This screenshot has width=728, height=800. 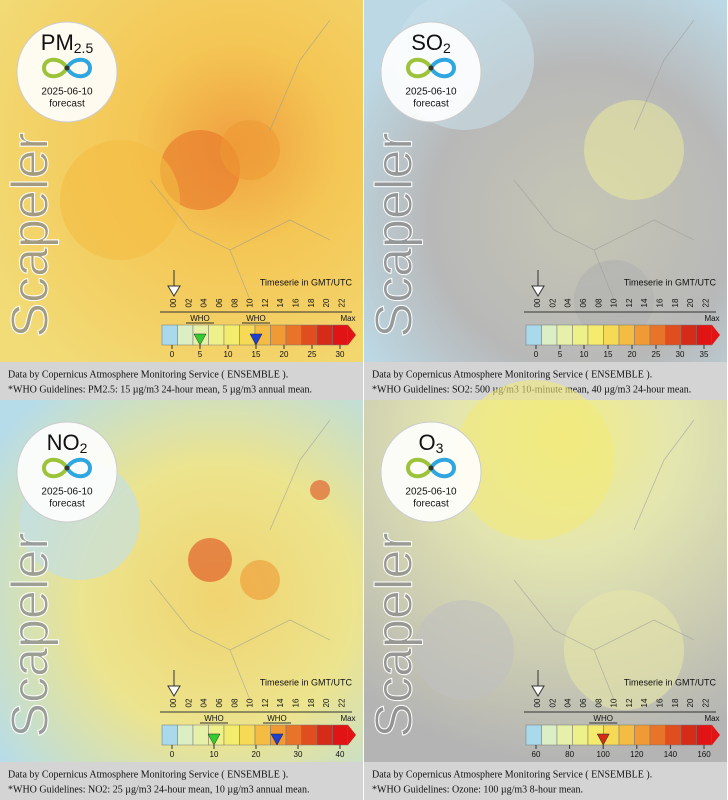 I want to click on pollutant-title: SO2, so click(x=431, y=43).